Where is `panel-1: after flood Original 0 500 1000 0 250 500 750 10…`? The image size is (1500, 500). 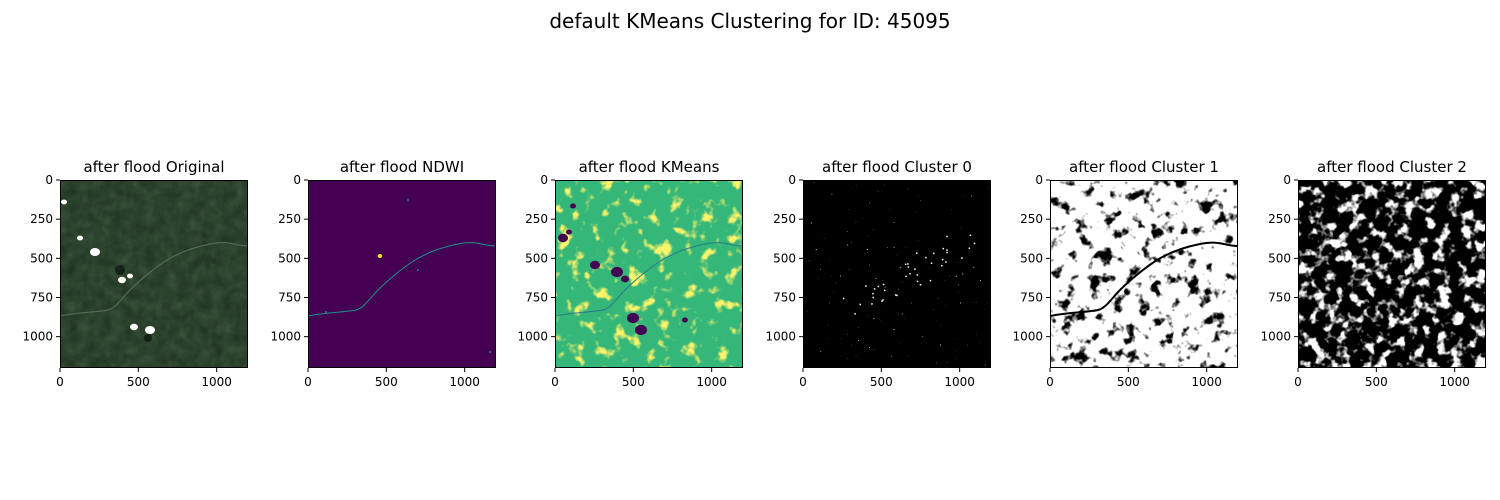 panel-1: after flood Original 0 500 1000 0 250 500 750 10… is located at coordinates (135, 273).